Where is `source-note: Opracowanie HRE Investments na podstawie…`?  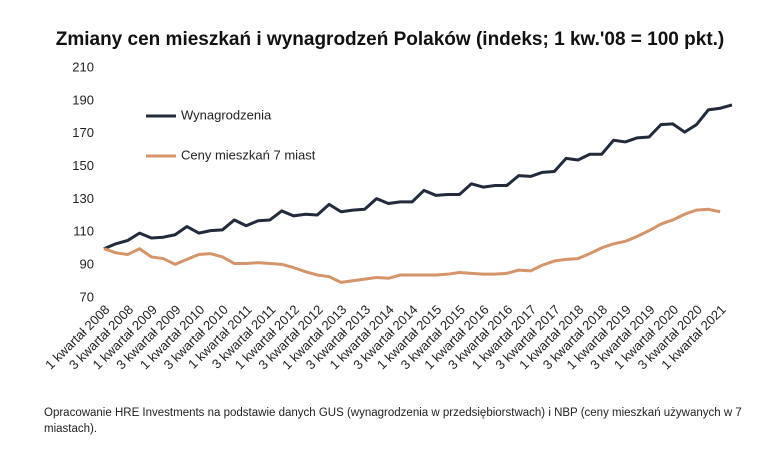
source-note: Opracowanie HRE Investments na podstawie… is located at coordinates (393, 421).